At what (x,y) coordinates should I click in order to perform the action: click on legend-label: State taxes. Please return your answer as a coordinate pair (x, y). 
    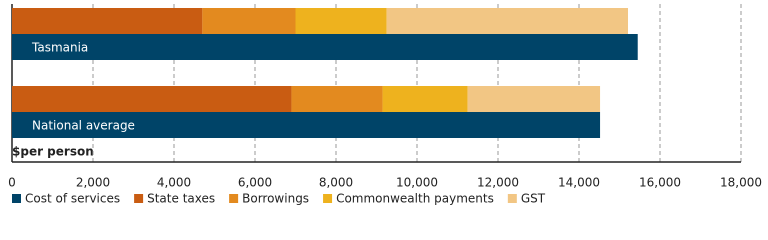
    Looking at the image, I should click on (181, 199).